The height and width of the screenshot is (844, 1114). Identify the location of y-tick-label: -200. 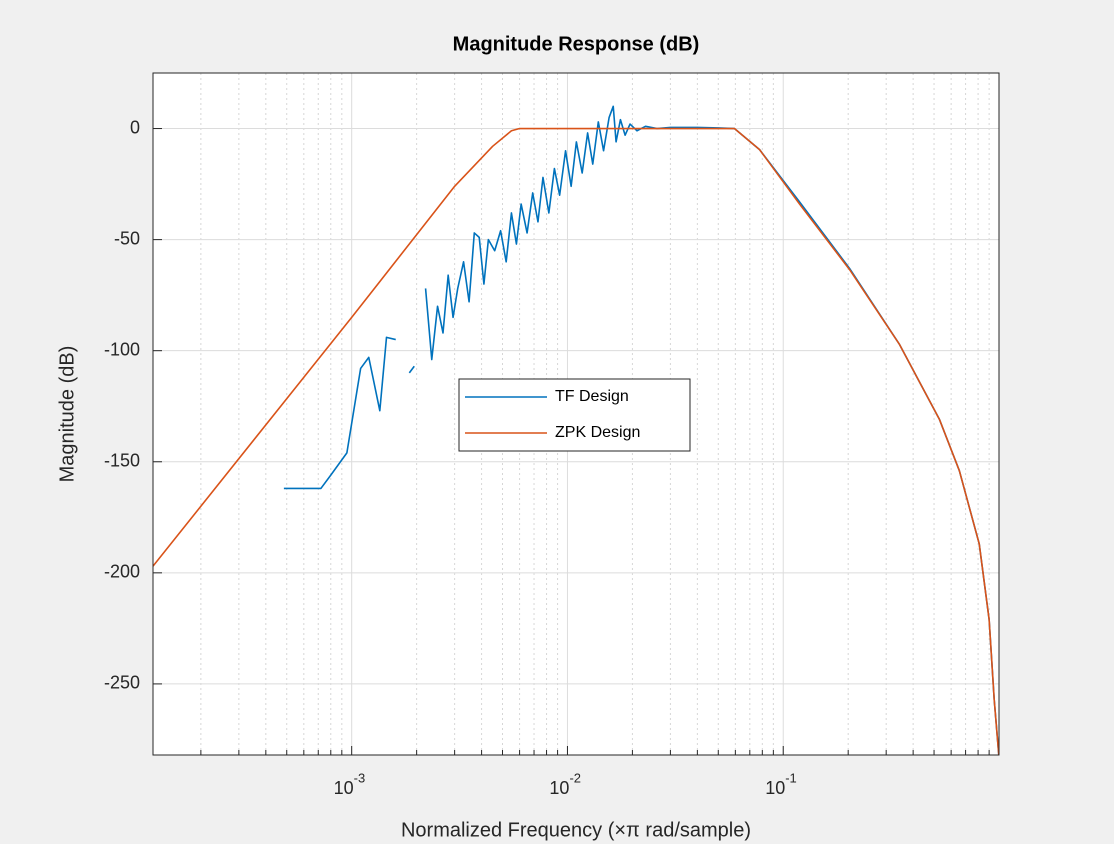
(122, 572).